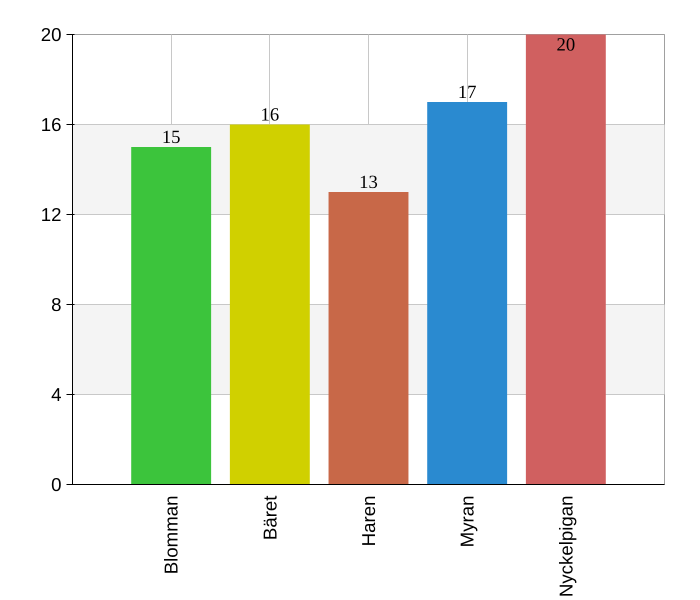 The image size is (700, 600). Describe the element at coordinates (171, 137) in the screenshot. I see `data-label: 15` at that location.